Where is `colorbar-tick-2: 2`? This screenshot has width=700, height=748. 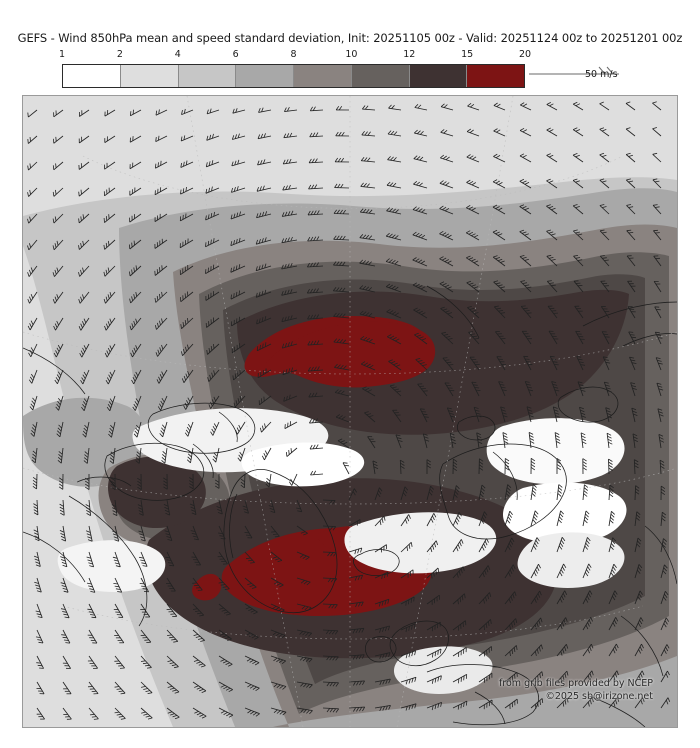 colorbar-tick-2: 2 is located at coordinates (119, 54).